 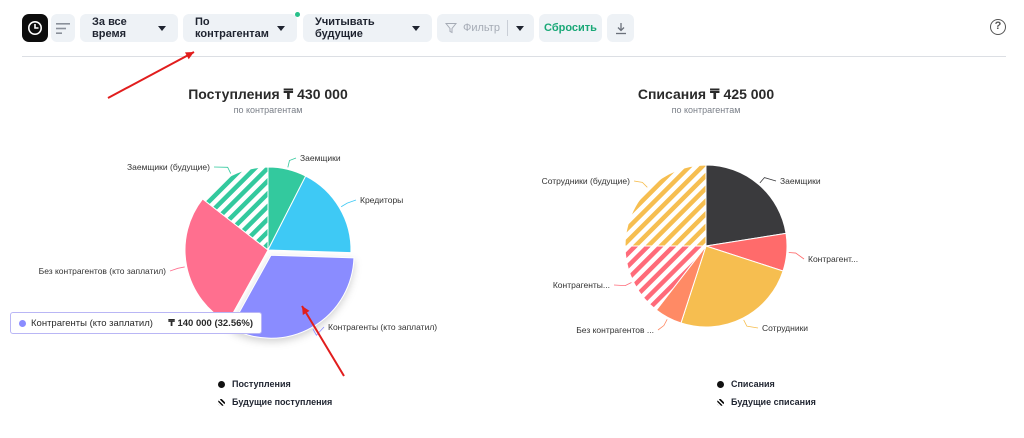 I want to click on period-dropdown: За все время, so click(x=129, y=28).